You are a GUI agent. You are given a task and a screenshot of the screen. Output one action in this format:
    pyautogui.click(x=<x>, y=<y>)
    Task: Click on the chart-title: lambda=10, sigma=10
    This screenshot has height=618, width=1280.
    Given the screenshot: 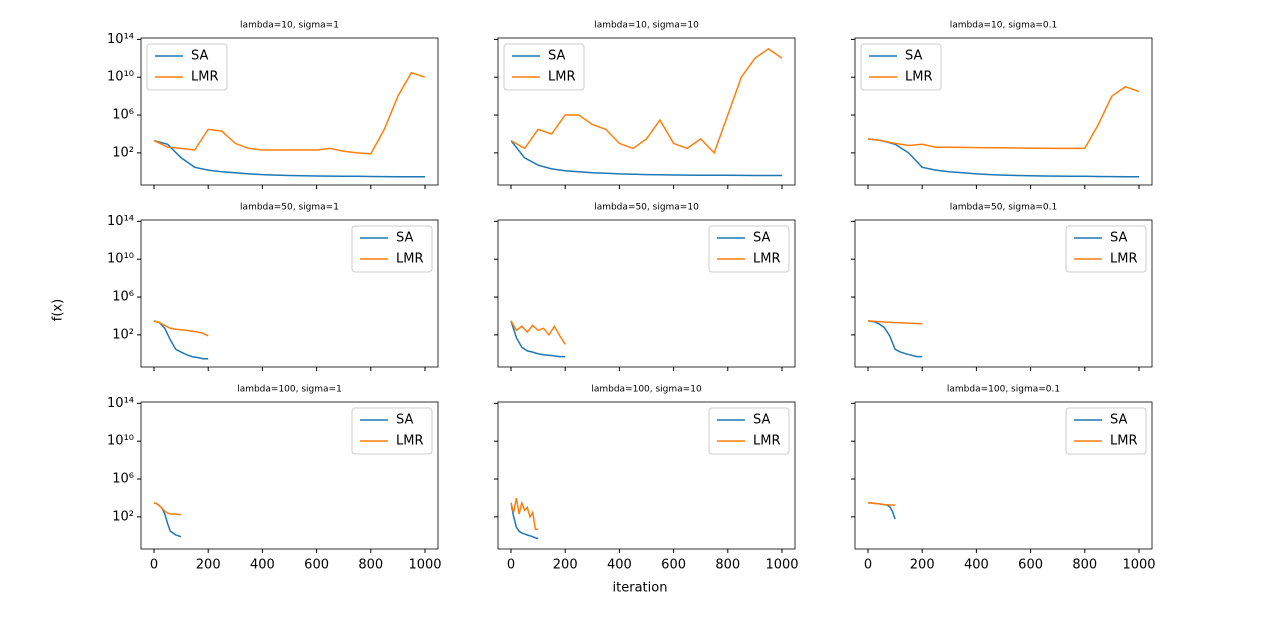 What is the action you would take?
    pyautogui.click(x=646, y=26)
    